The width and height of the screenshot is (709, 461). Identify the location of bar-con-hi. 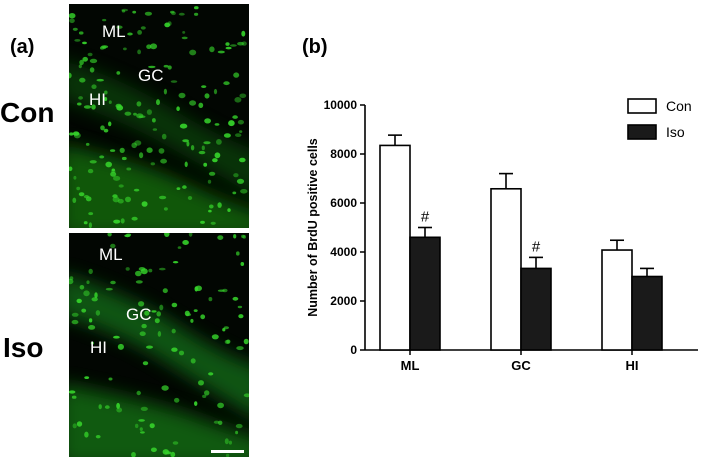
(617, 300).